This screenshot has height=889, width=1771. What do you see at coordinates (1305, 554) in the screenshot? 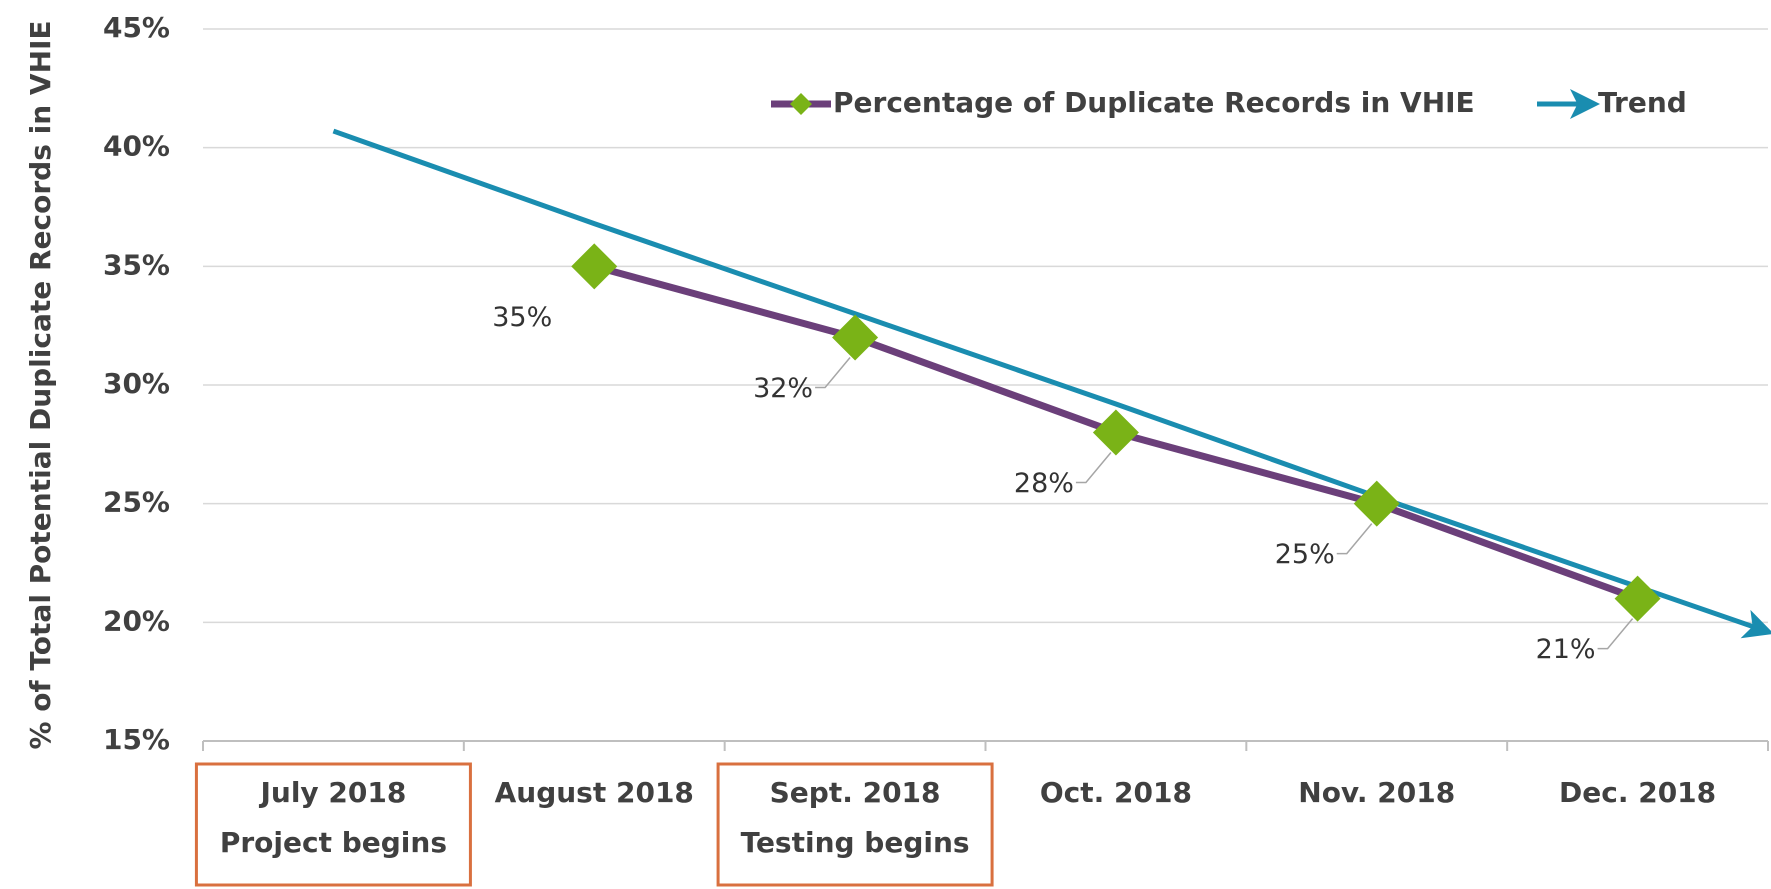
I see `data-label: 25%` at bounding box center [1305, 554].